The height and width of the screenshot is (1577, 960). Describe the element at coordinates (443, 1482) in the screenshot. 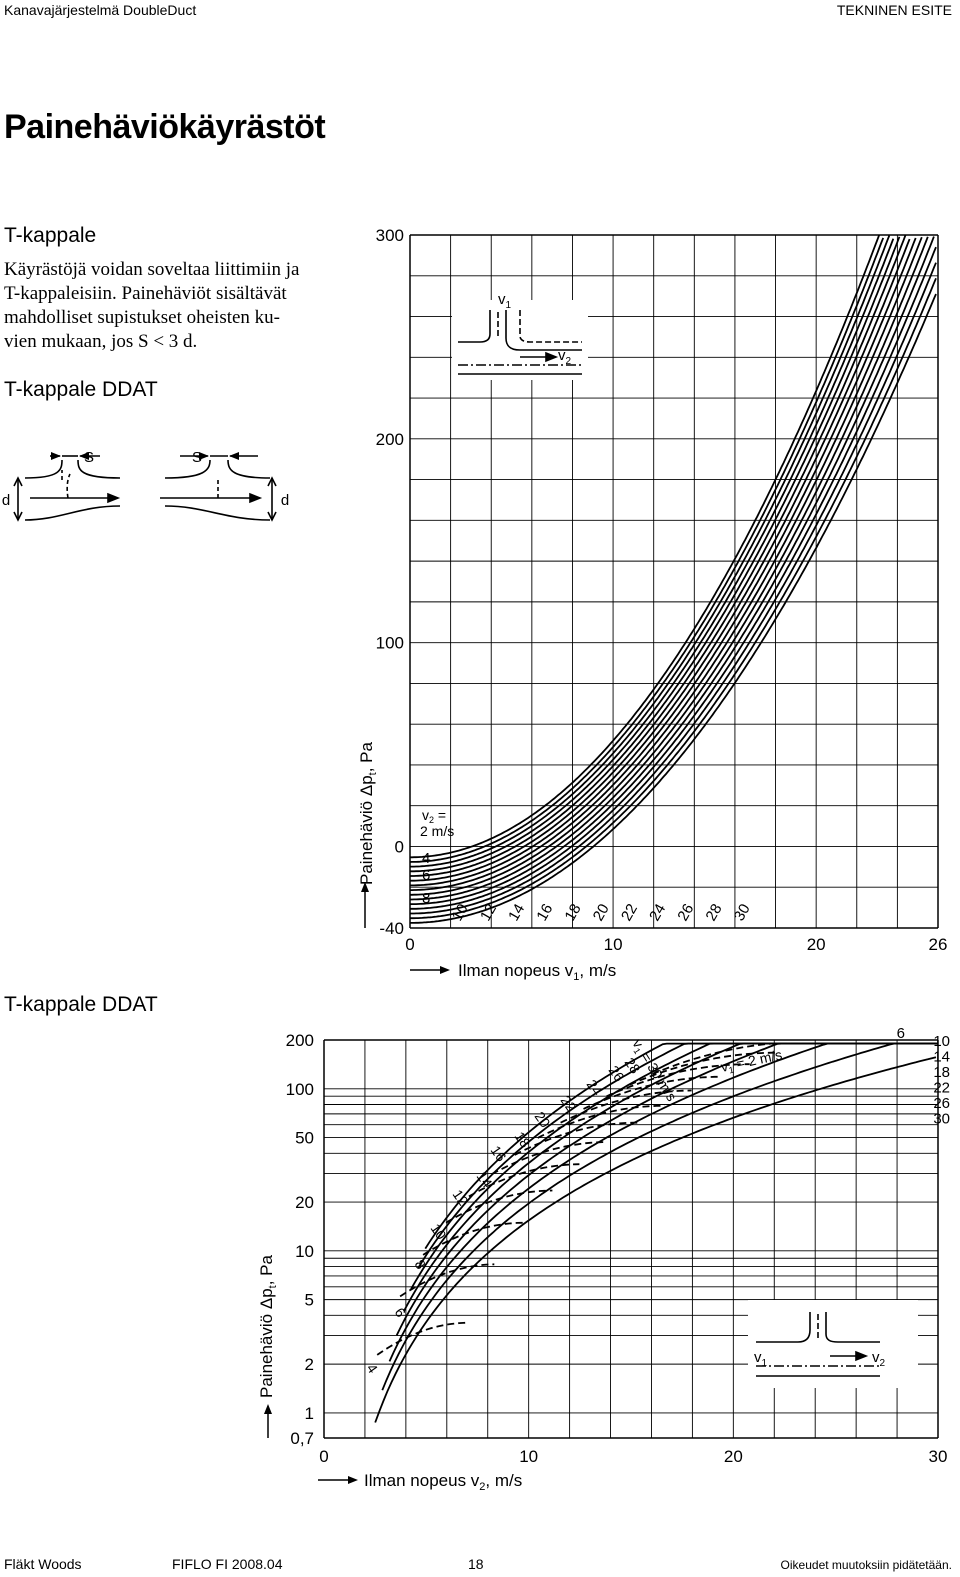

I see `svg-text: Ilman nopeus v2, m/s` at that location.